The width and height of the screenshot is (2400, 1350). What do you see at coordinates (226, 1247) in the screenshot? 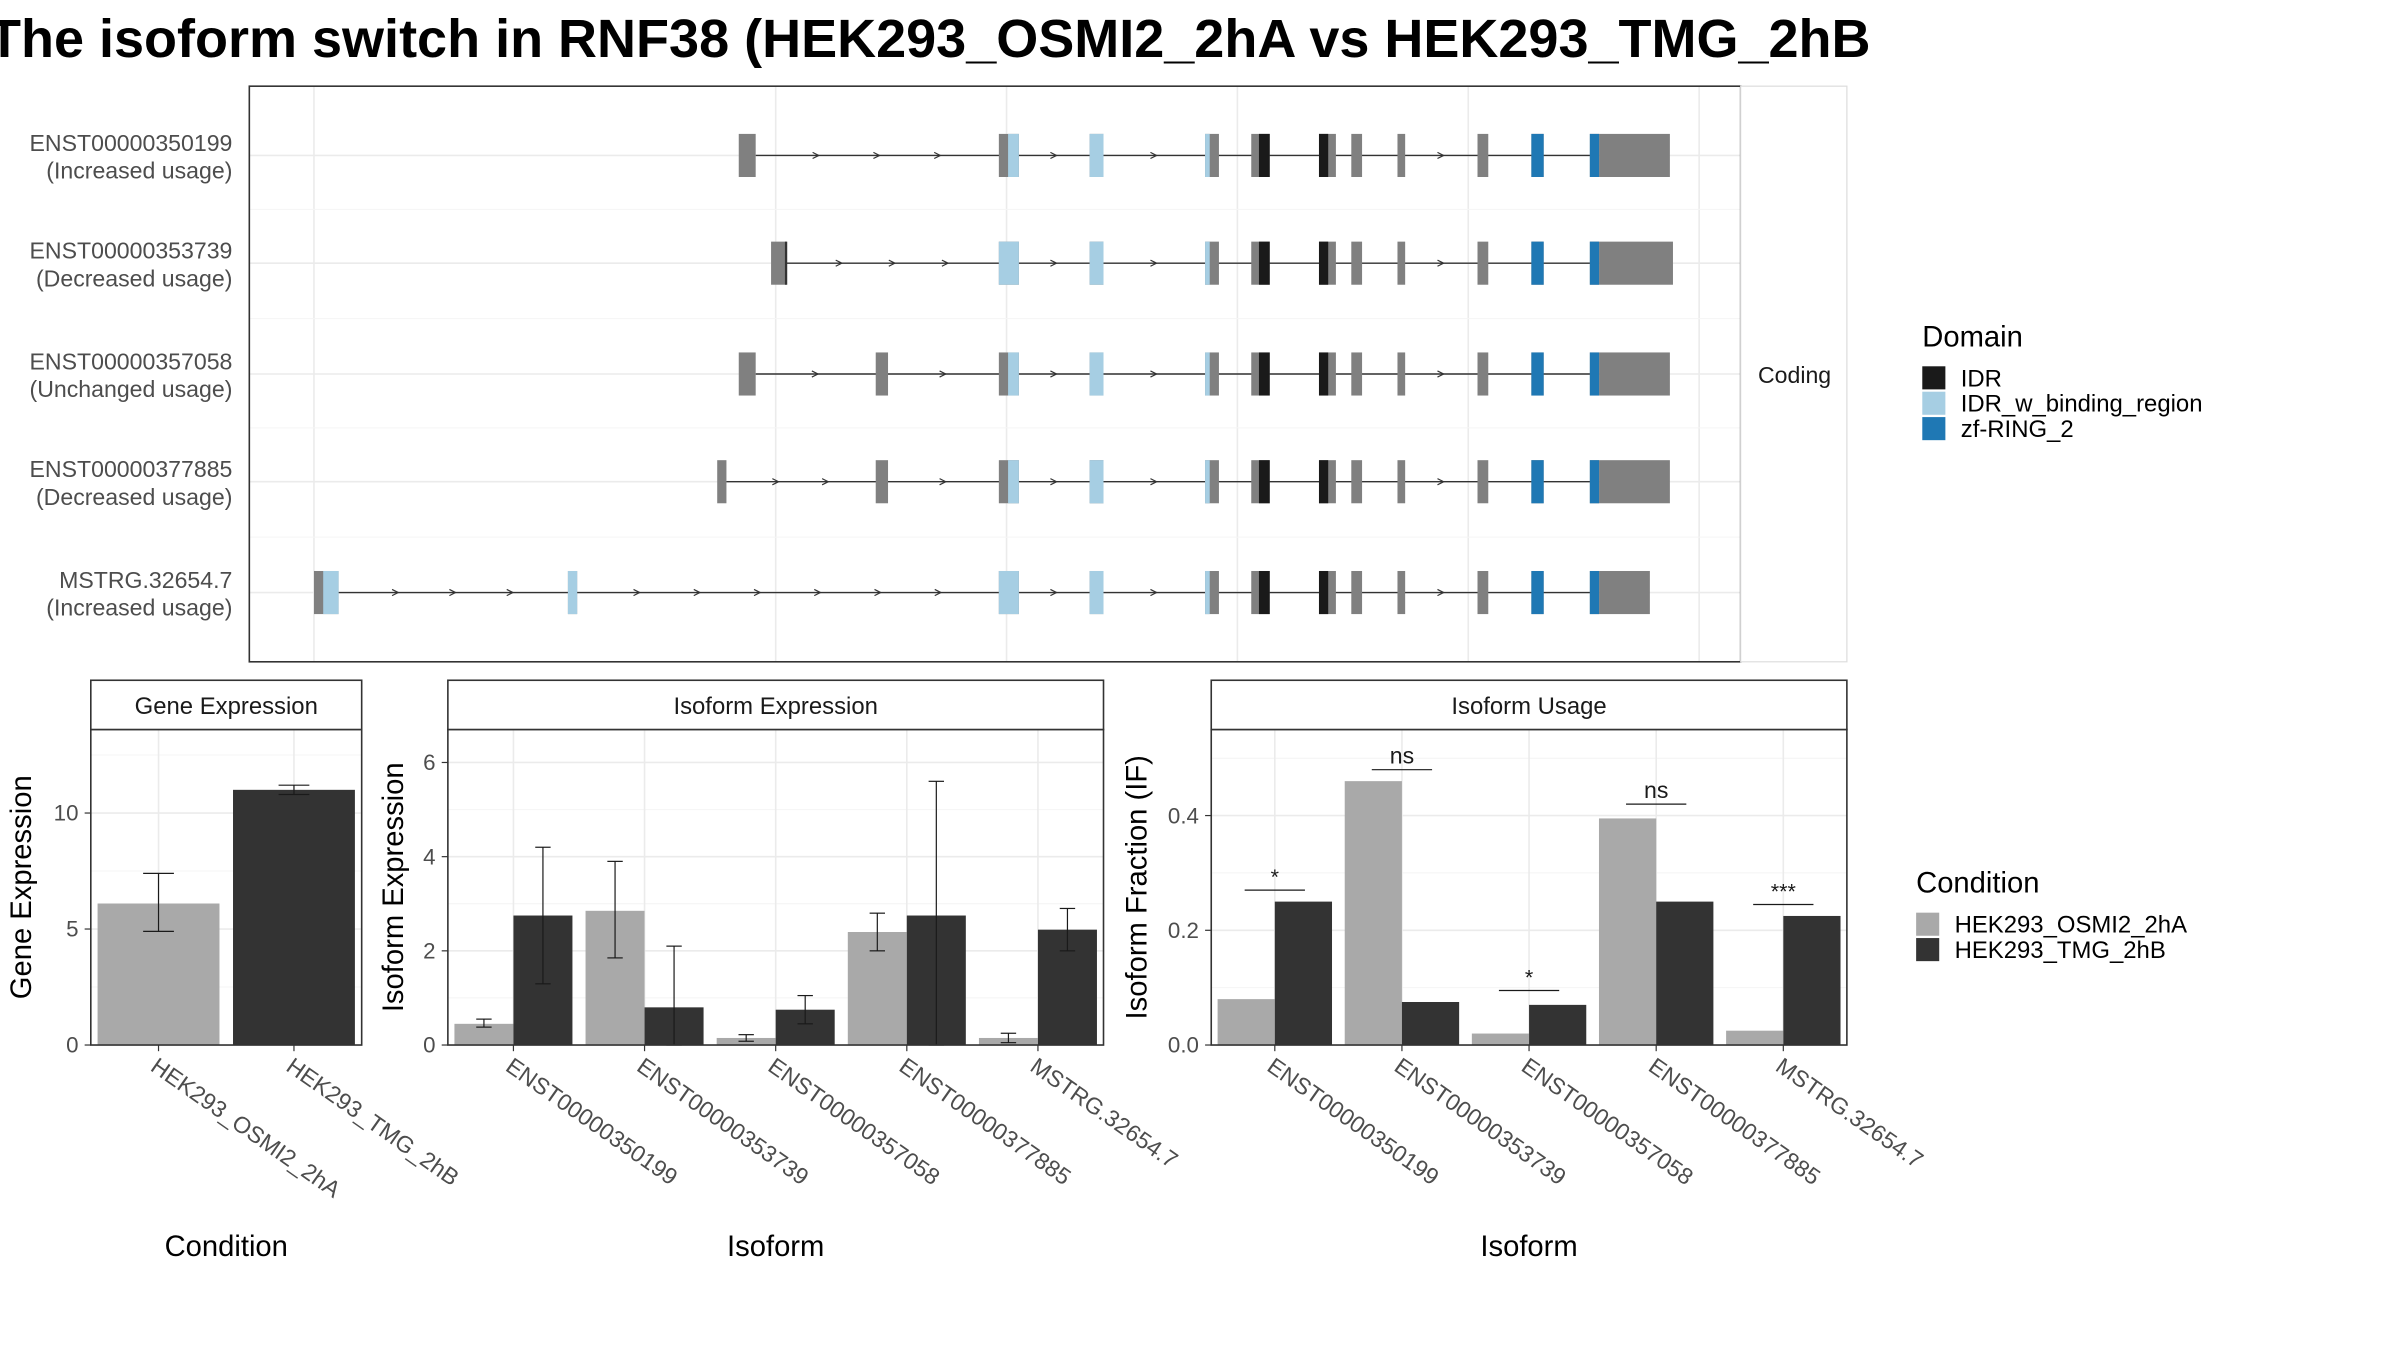
I see `x-axis-title: Condition` at bounding box center [226, 1247].